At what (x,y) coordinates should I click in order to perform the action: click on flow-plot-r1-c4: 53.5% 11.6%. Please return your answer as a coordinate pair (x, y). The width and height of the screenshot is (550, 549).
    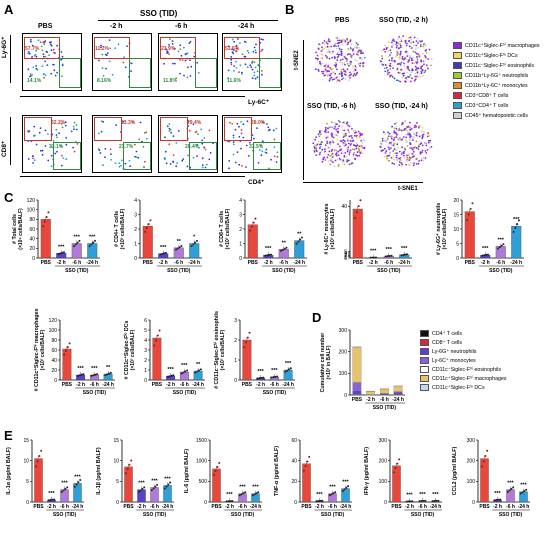
    Looking at the image, I should click on (252, 62).